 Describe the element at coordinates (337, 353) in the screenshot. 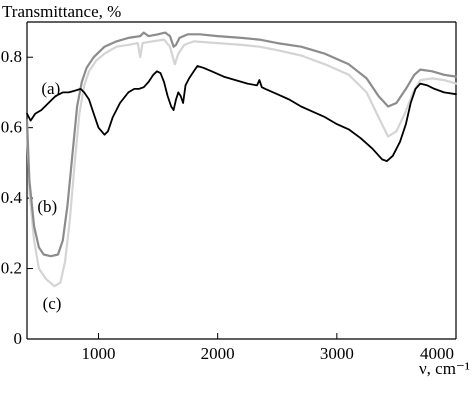

I see `x-tick-label: 3000` at that location.